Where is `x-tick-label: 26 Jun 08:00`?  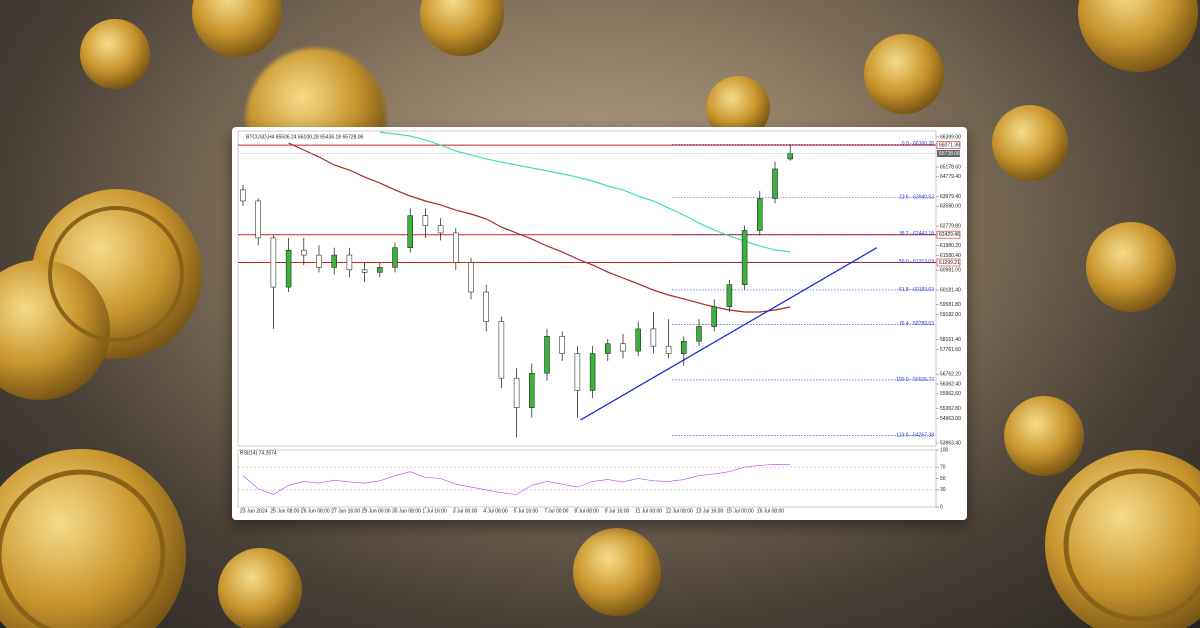
x-tick-label: 26 Jun 08:00 is located at coordinates (315, 511).